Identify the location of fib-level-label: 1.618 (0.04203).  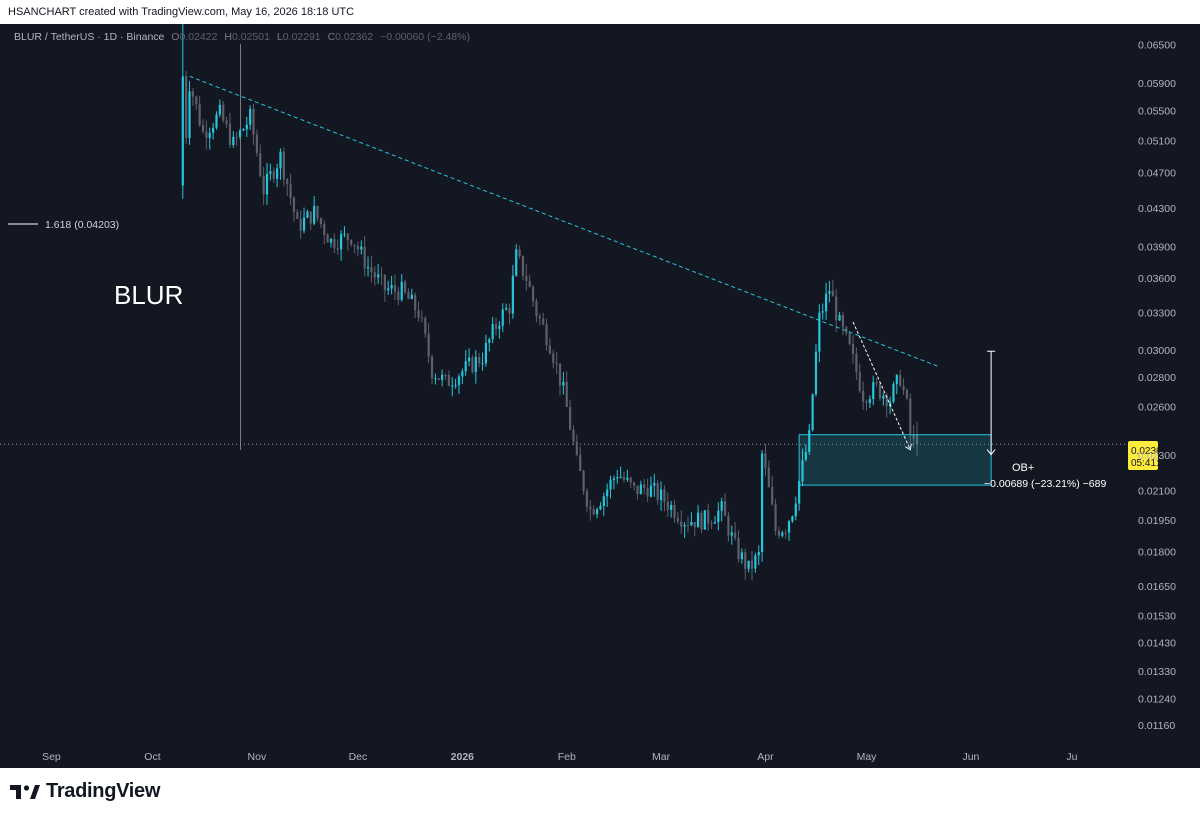
(82, 225).